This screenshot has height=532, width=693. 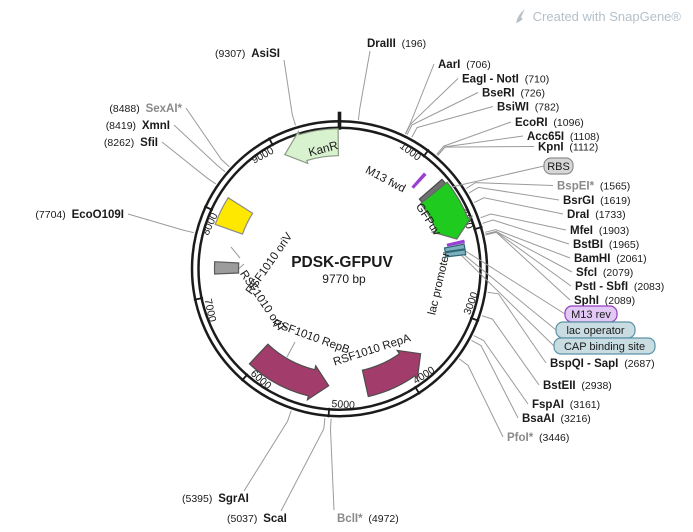 What do you see at coordinates (145, 109) in the screenshot?
I see `site-label-sexai-: (8488) SexAI*` at bounding box center [145, 109].